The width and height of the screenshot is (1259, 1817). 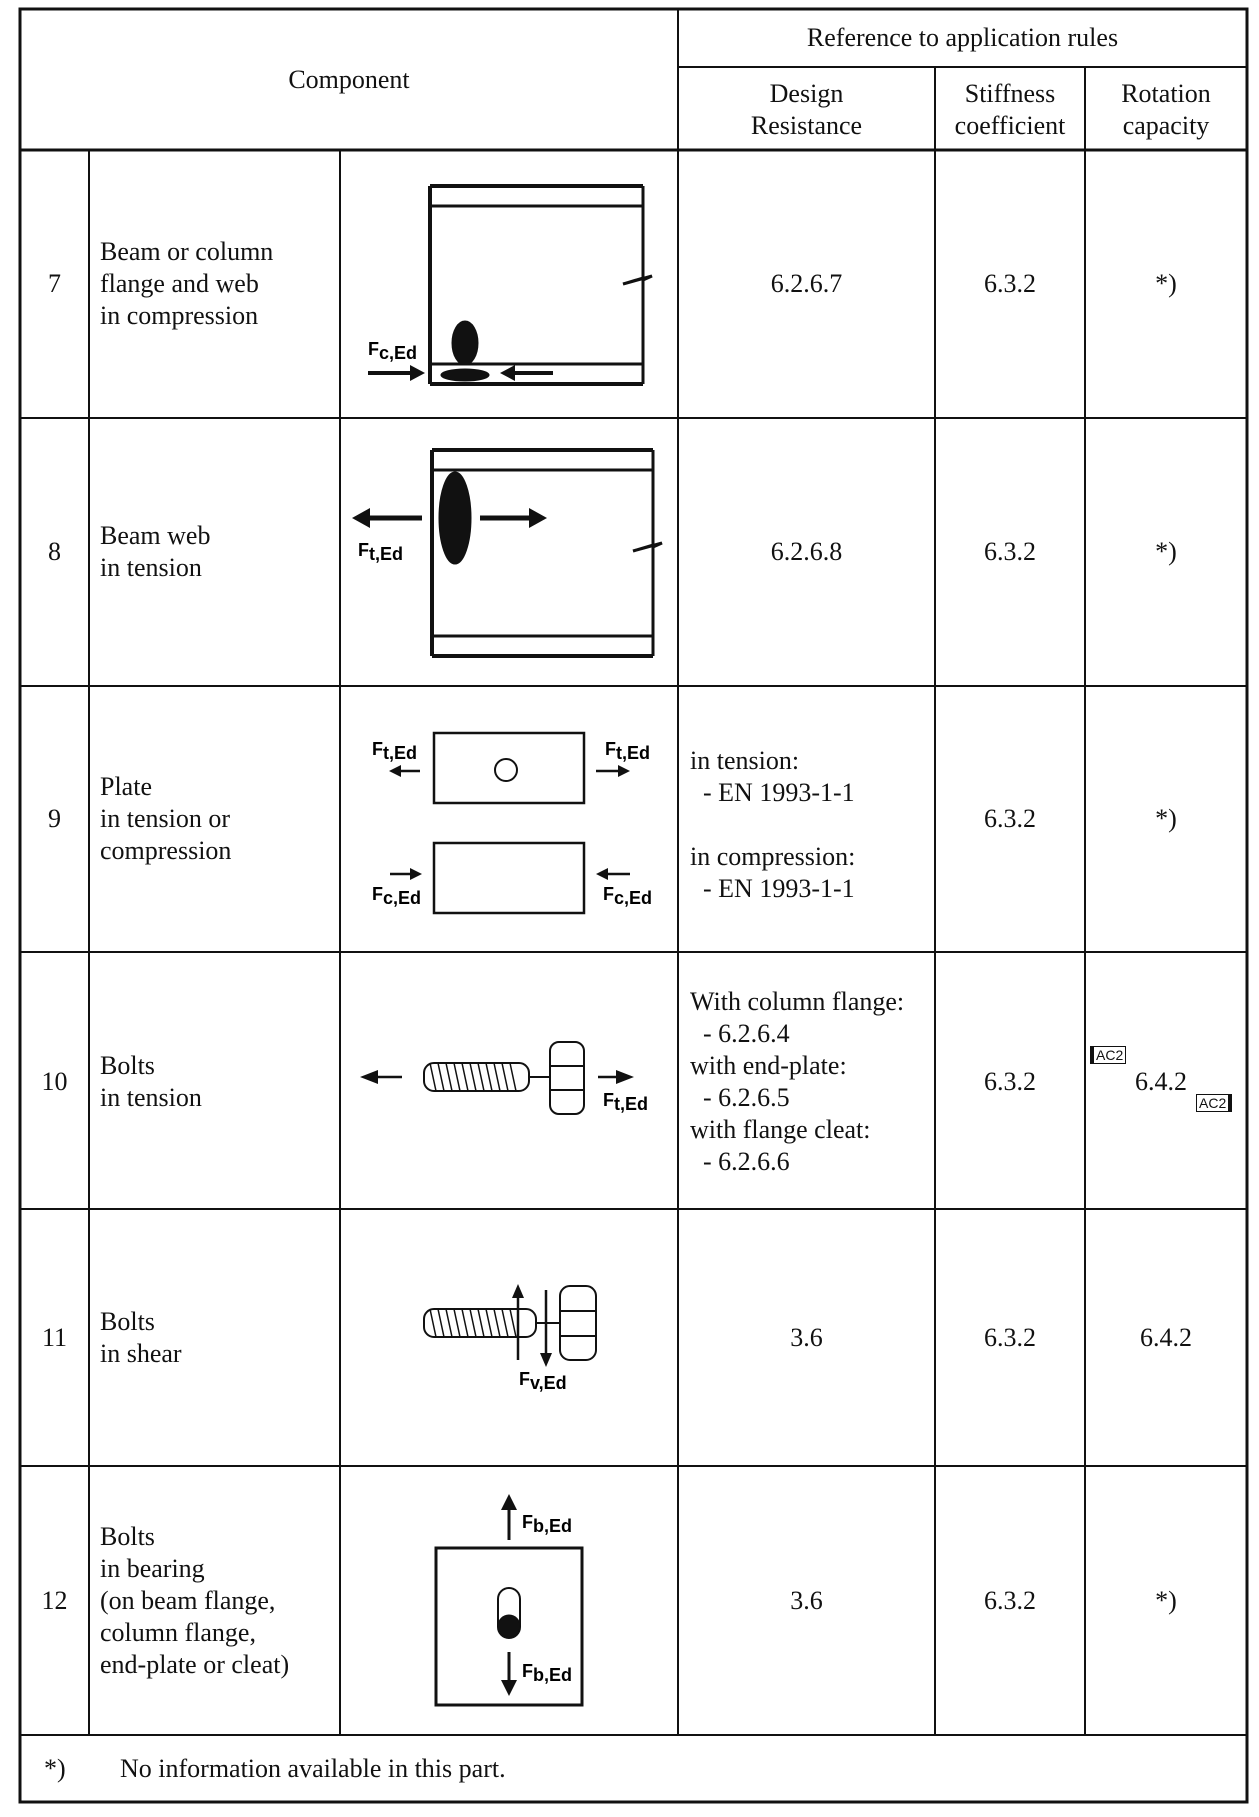 What do you see at coordinates (396, 896) in the screenshot?
I see `force-label-c-ed-left: Fc,Ed` at bounding box center [396, 896].